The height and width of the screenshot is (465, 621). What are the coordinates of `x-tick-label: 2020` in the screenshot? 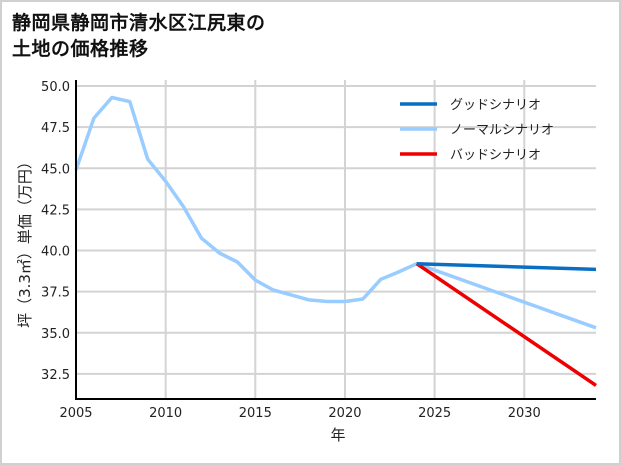 It's located at (344, 413).